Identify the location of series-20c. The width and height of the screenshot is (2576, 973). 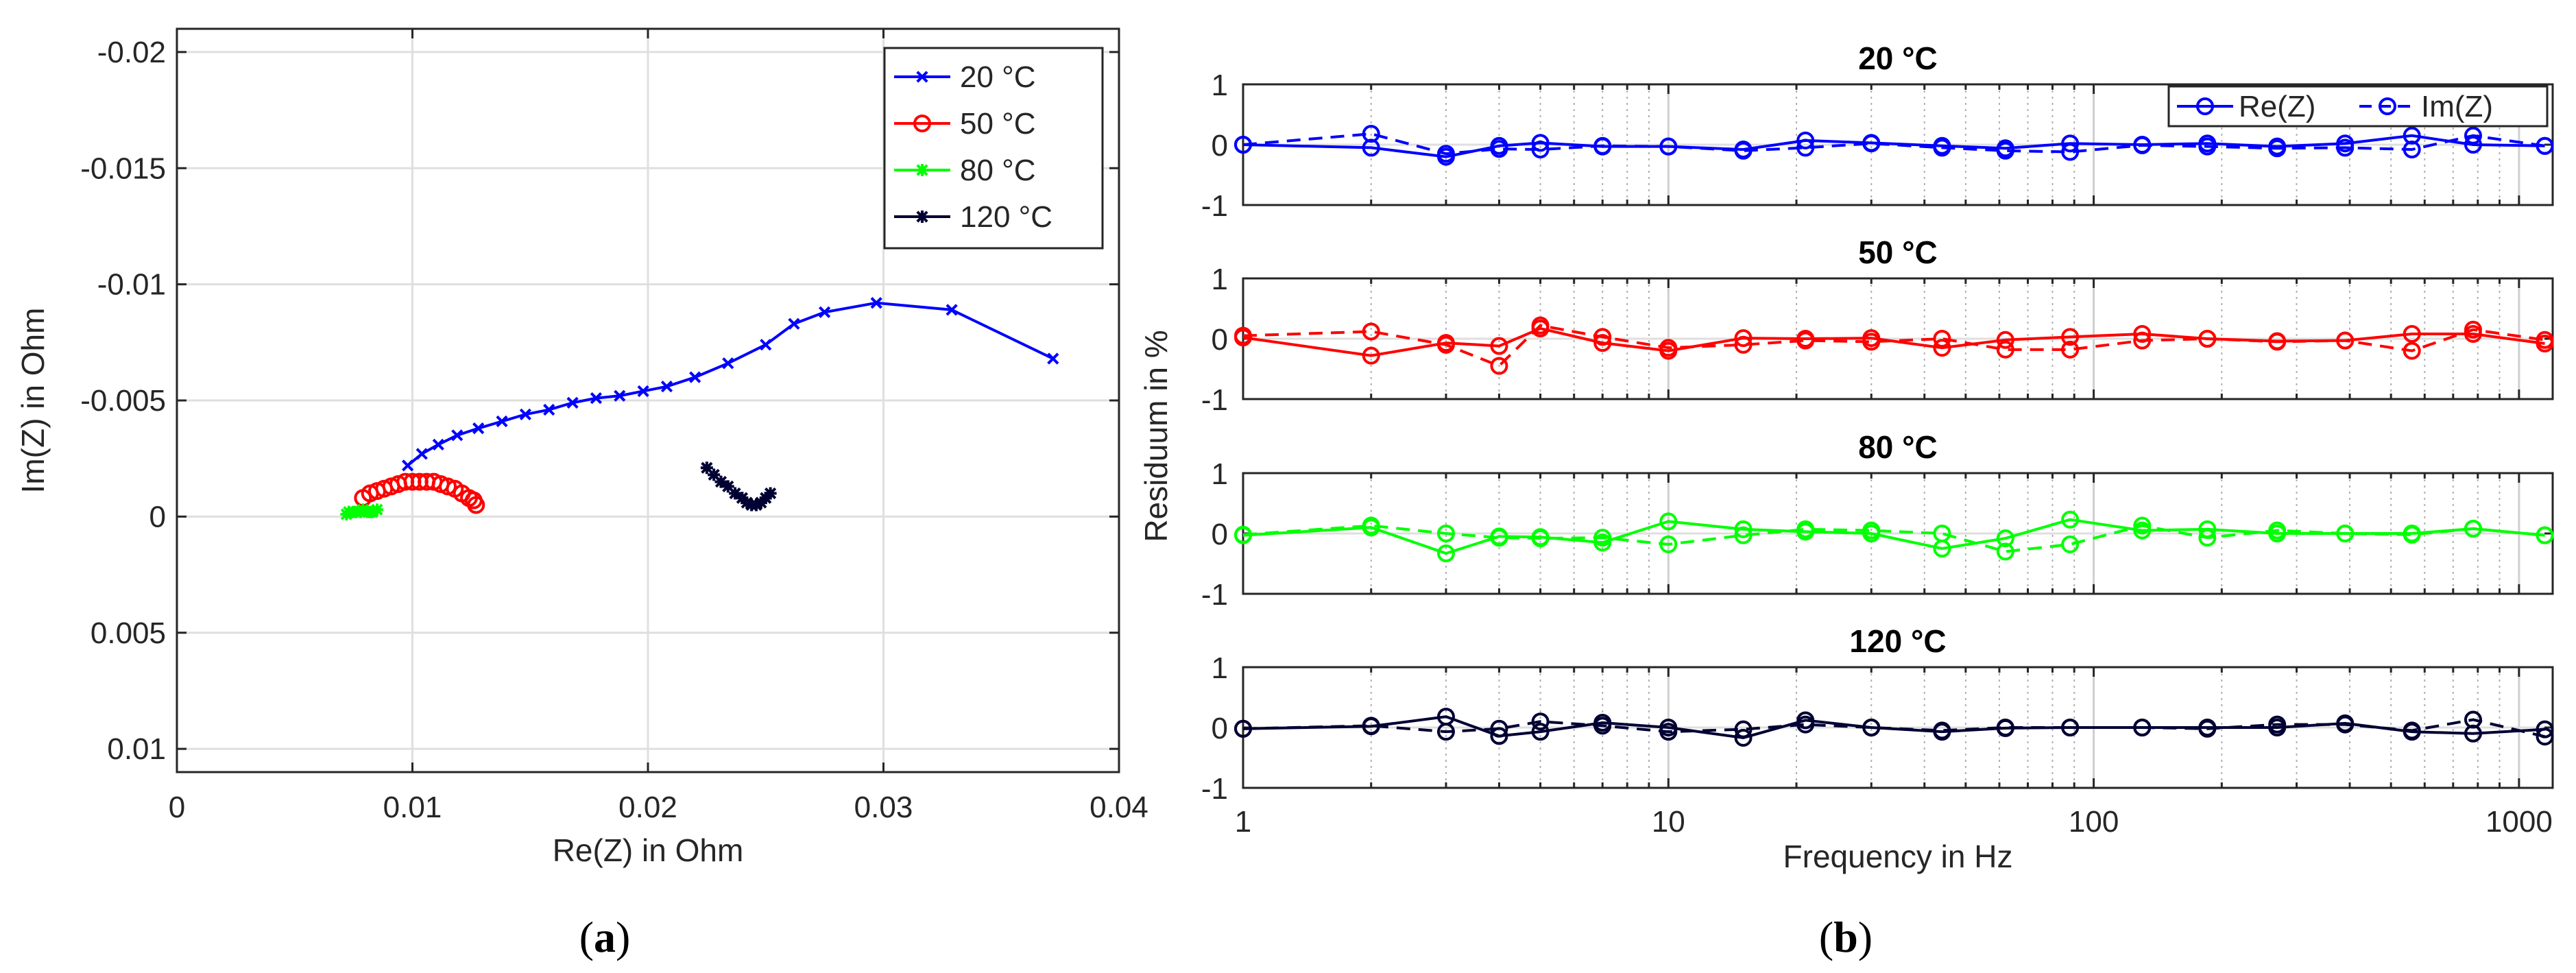
(731, 384).